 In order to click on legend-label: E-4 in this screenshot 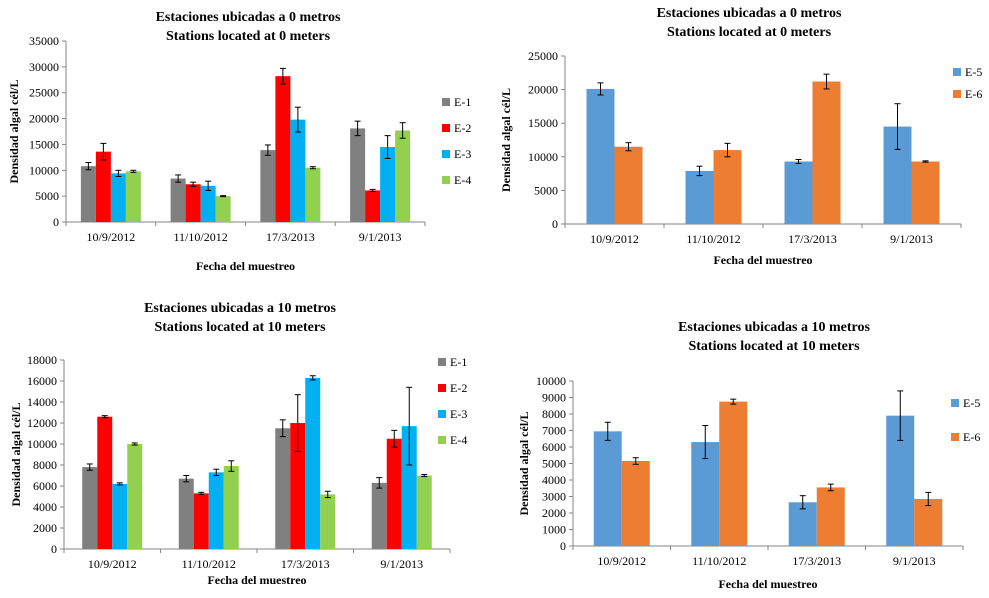, I will do `click(462, 180)`.